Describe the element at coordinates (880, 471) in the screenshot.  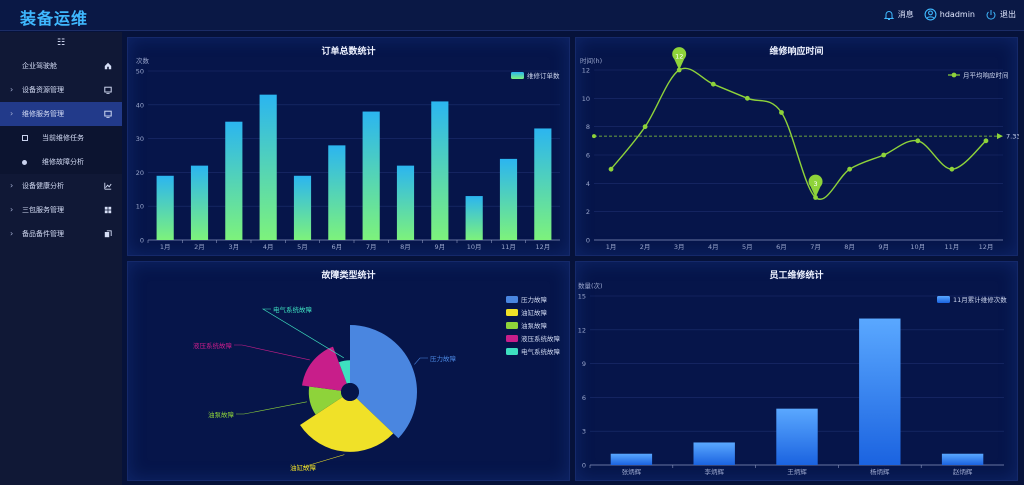
I see `x-tick-label: 杨炳辉` at that location.